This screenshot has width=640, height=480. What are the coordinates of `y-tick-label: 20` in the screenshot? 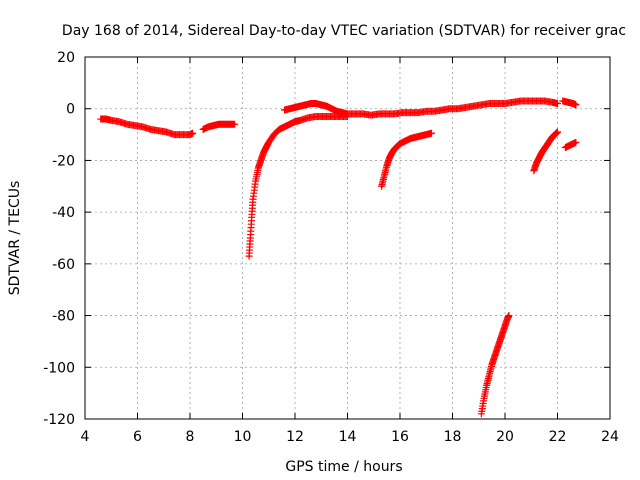 It's located at (66, 58).